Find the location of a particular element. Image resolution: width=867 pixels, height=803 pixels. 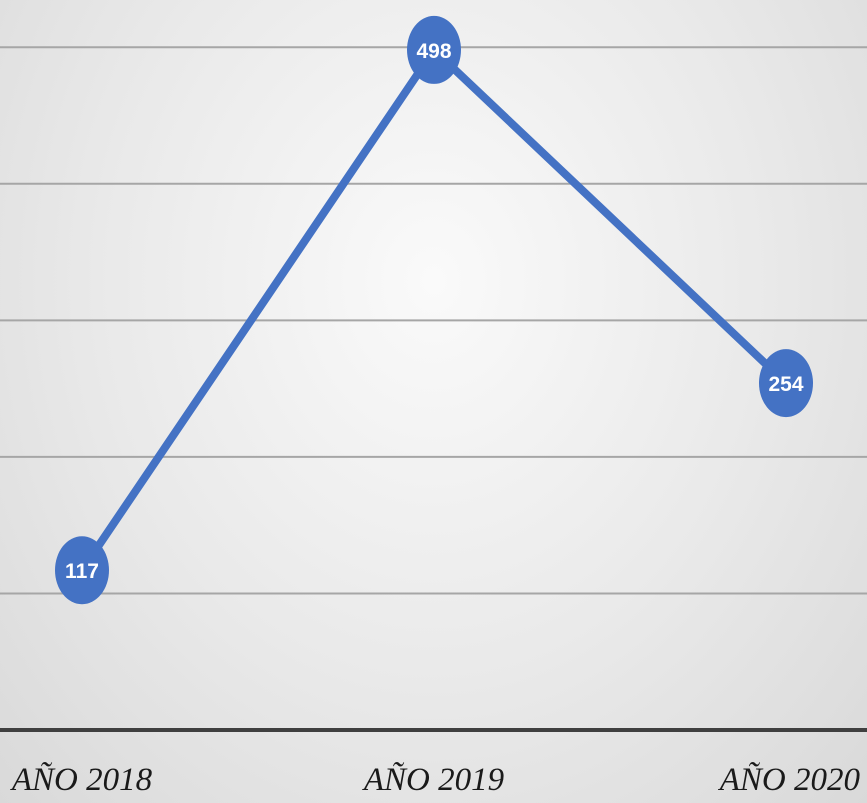

x-tick-label: AÑO 2018 is located at coordinates (81, 779).